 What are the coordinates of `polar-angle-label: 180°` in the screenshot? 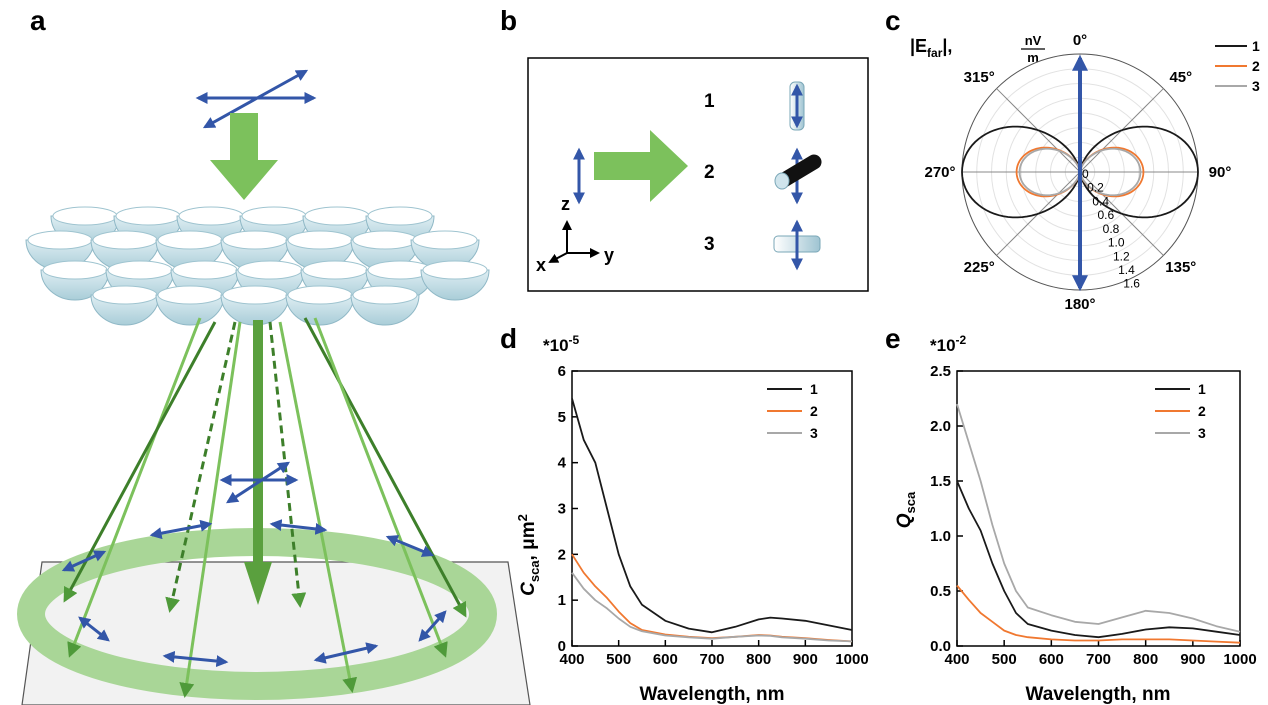 It's located at (1079, 304).